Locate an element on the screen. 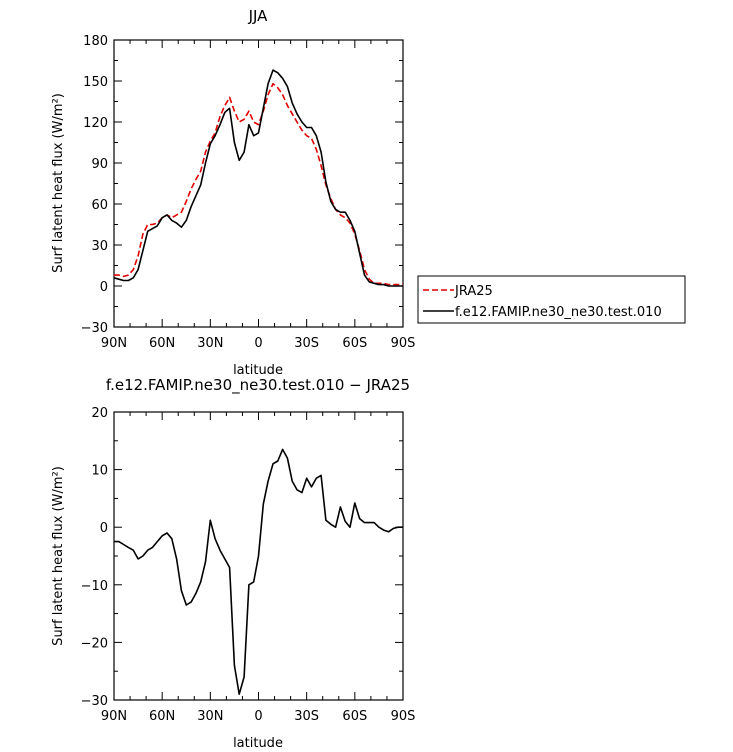  top-x-tick-label: 60N is located at coordinates (162, 343).